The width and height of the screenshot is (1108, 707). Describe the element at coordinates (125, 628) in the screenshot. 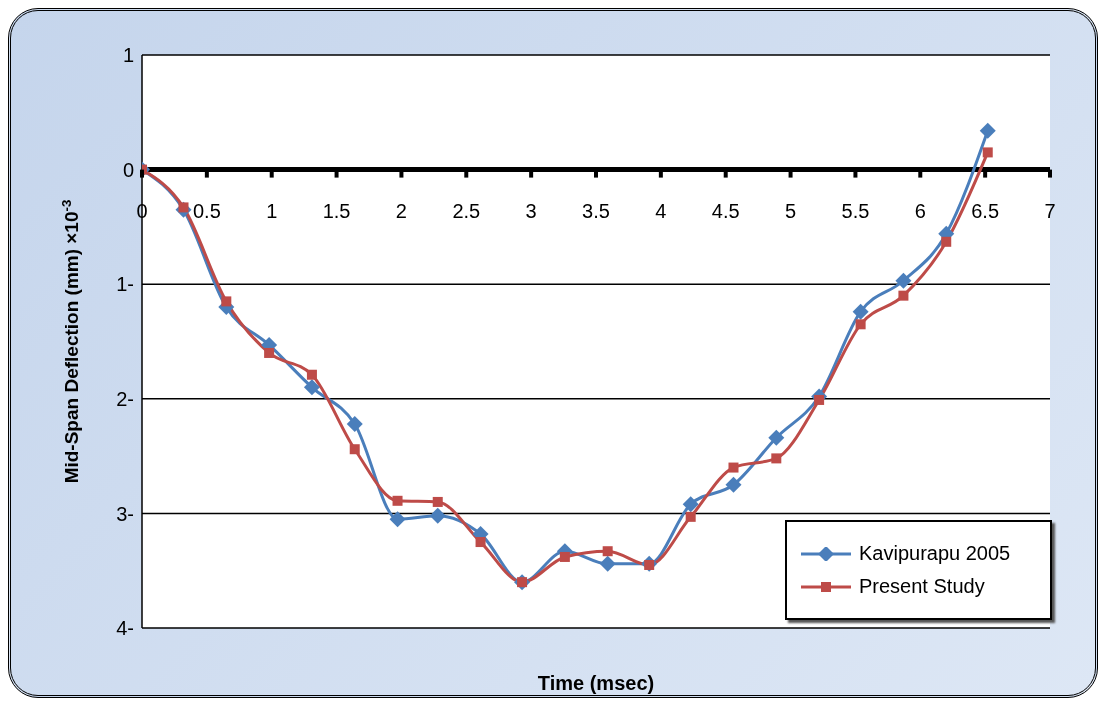

I see `y-tick-label: 4-` at that location.